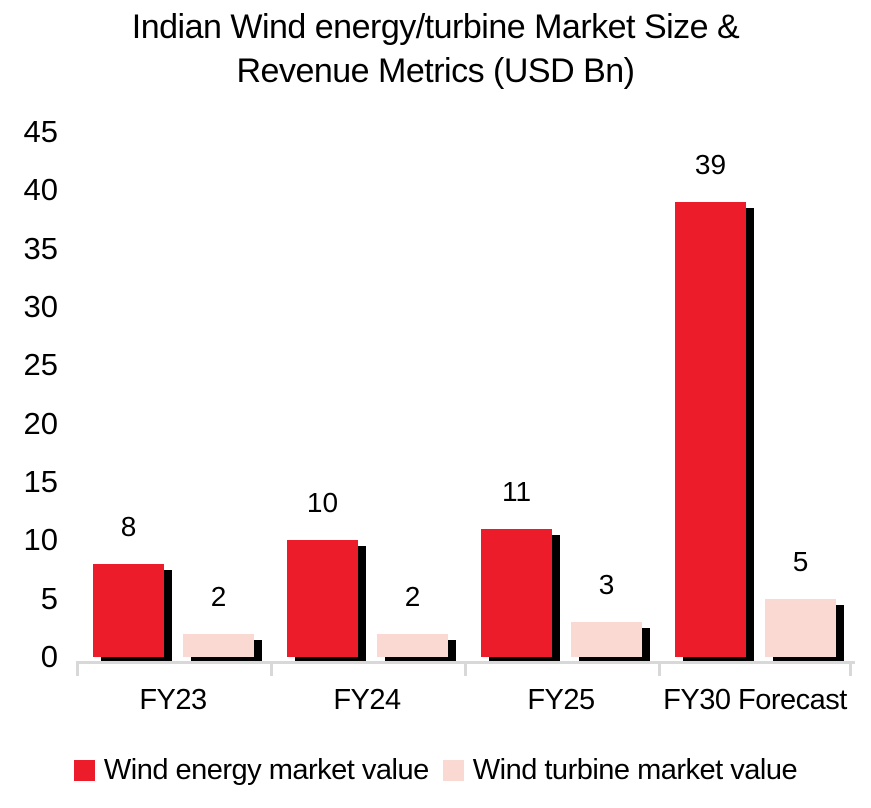  What do you see at coordinates (606, 639) in the screenshot?
I see `bar-wind-turbine-market-value-fy25` at bounding box center [606, 639].